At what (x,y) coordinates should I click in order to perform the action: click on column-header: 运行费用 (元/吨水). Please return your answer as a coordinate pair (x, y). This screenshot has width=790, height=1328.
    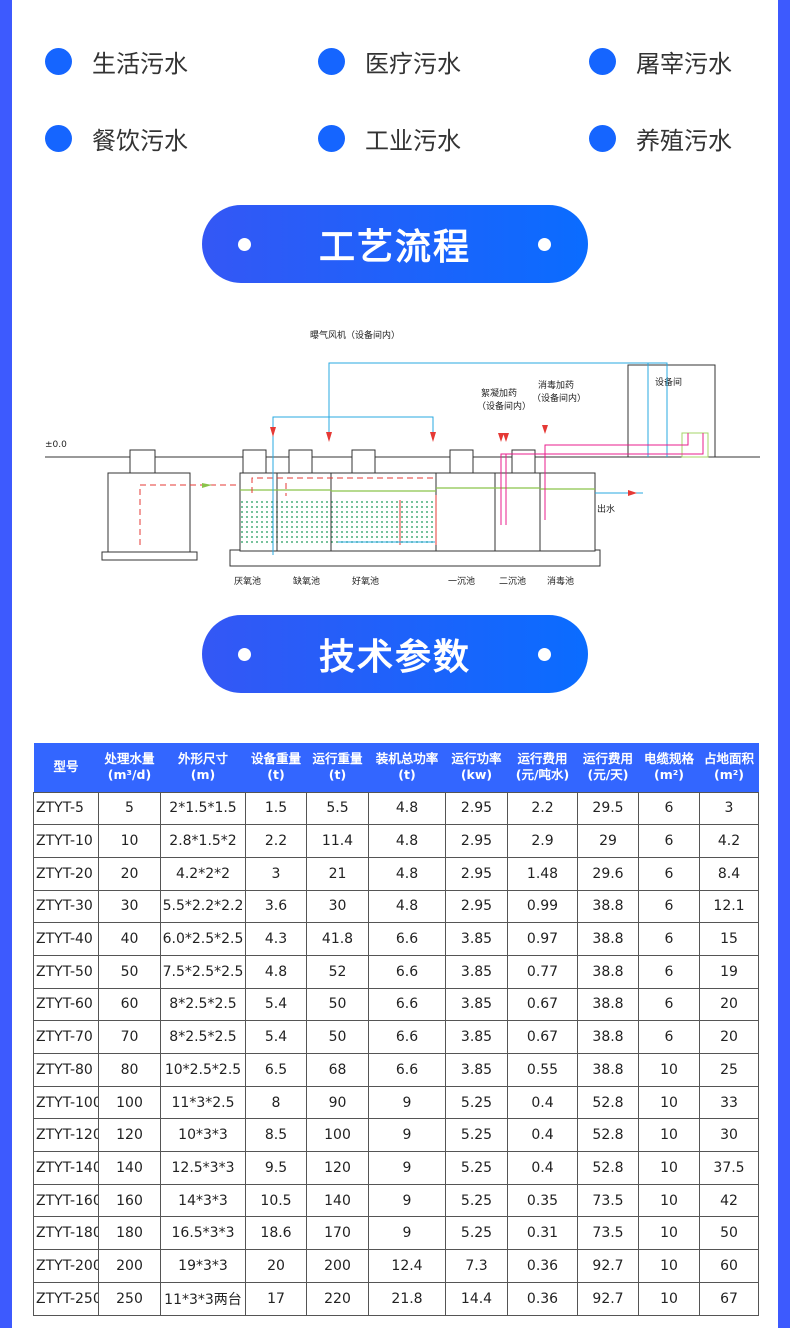
    Looking at the image, I should click on (542, 767).